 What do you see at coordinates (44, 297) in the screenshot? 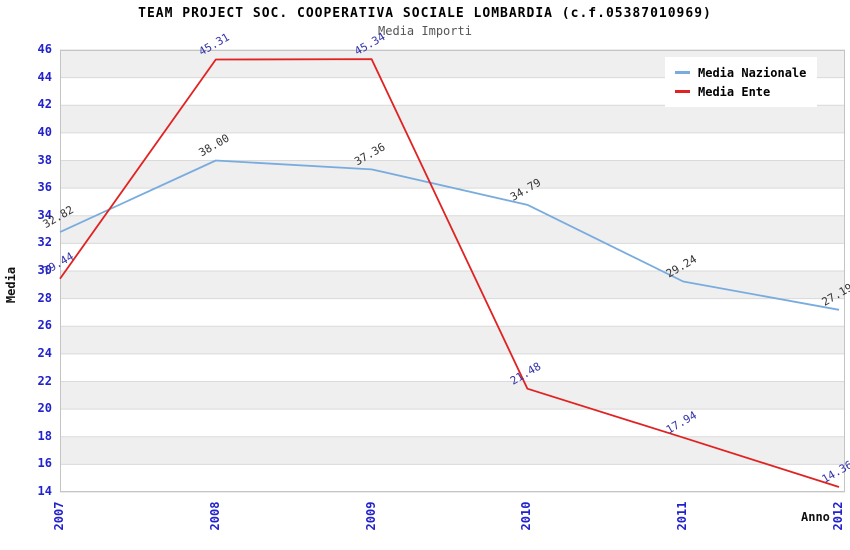
I see `y-tick-label: 28` at bounding box center [44, 297].